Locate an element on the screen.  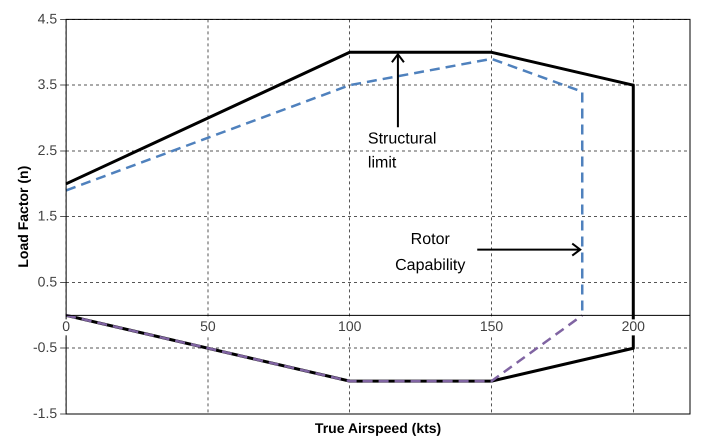
x-tick-label: 200 is located at coordinates (634, 326).